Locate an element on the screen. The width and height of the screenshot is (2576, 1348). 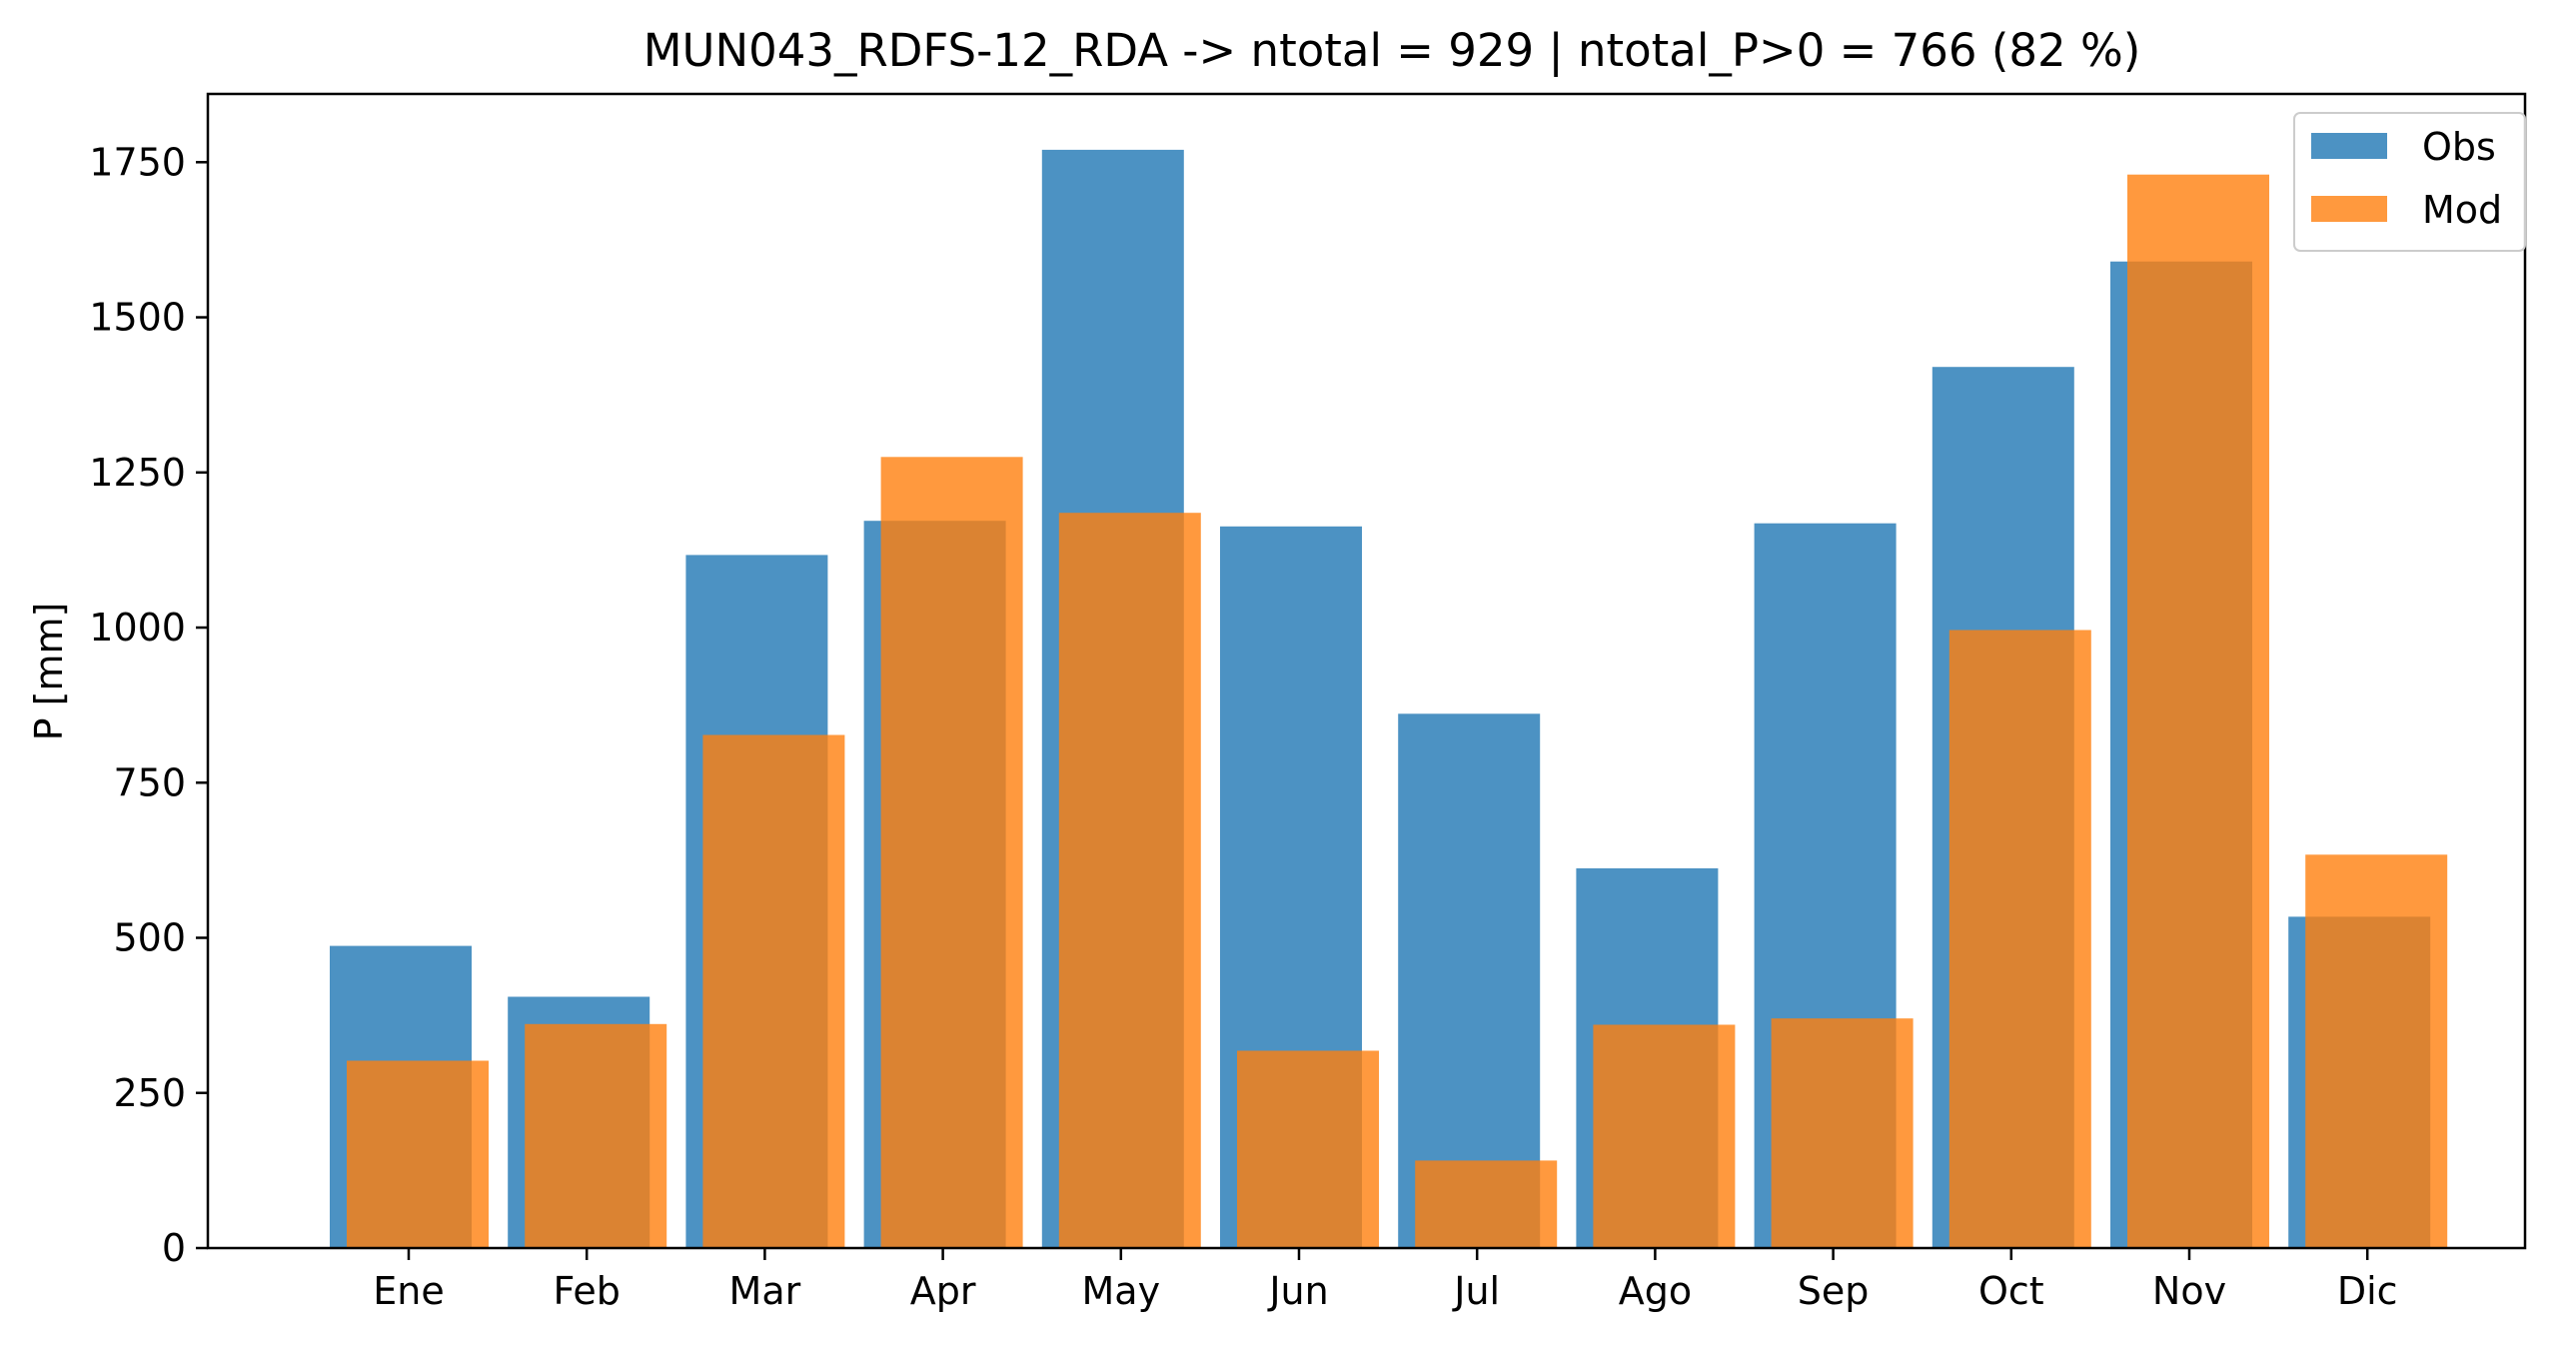
bar-mod-ene is located at coordinates (418, 1154).